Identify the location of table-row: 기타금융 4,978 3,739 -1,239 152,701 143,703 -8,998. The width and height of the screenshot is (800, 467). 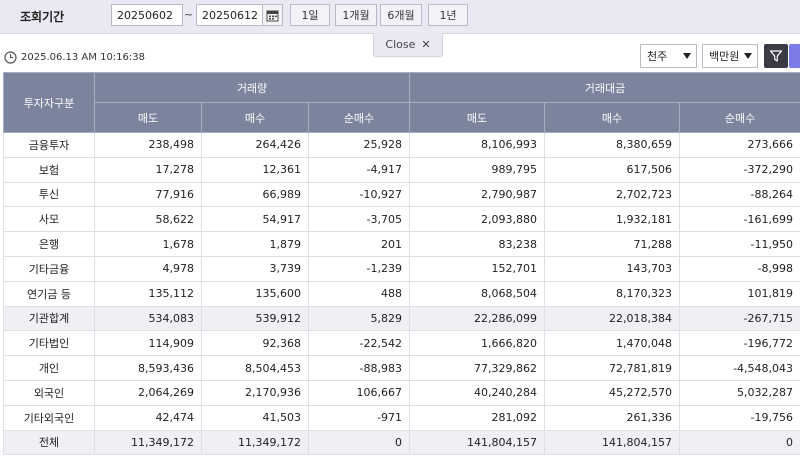
(401, 269).